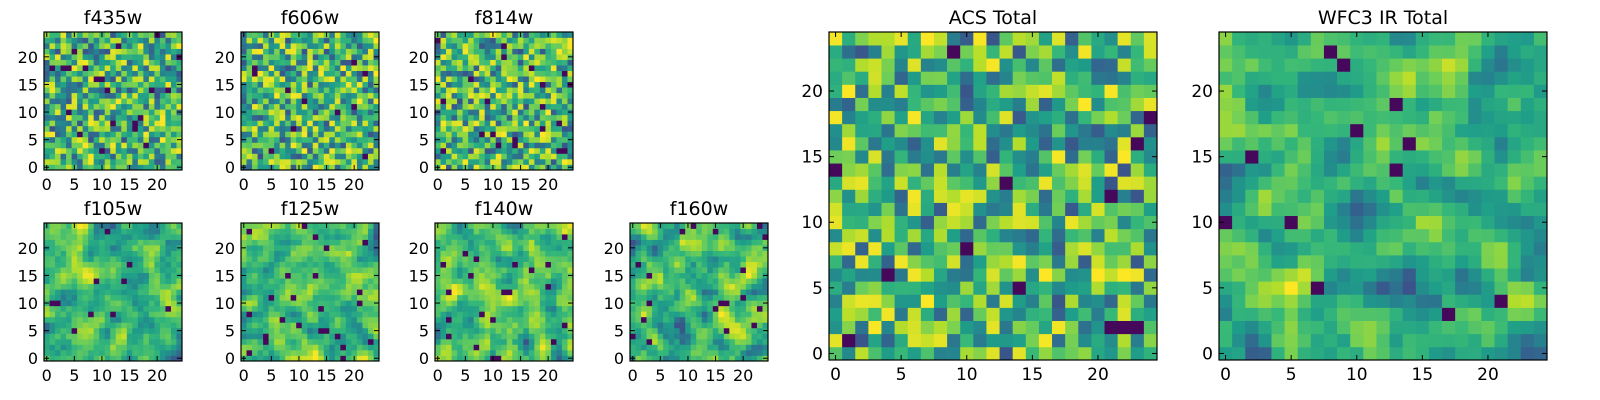 The image size is (1600, 400). I want to click on x-tick-label: 20, so click(157, 375).